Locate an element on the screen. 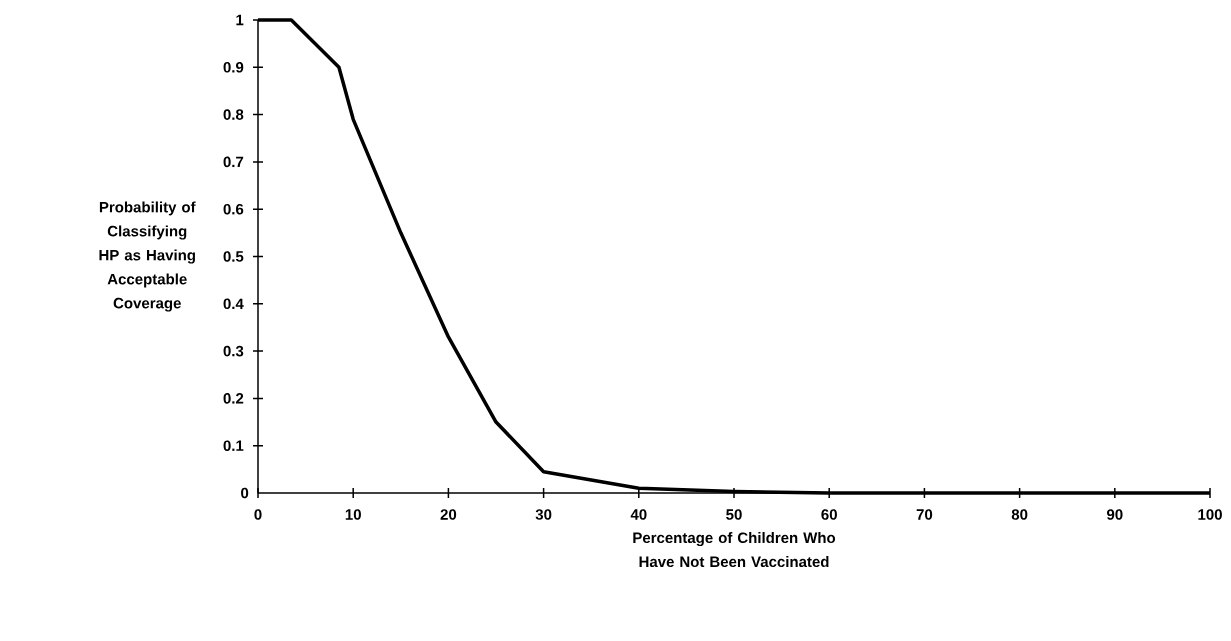  x-tick-label: 70 is located at coordinates (924, 514).